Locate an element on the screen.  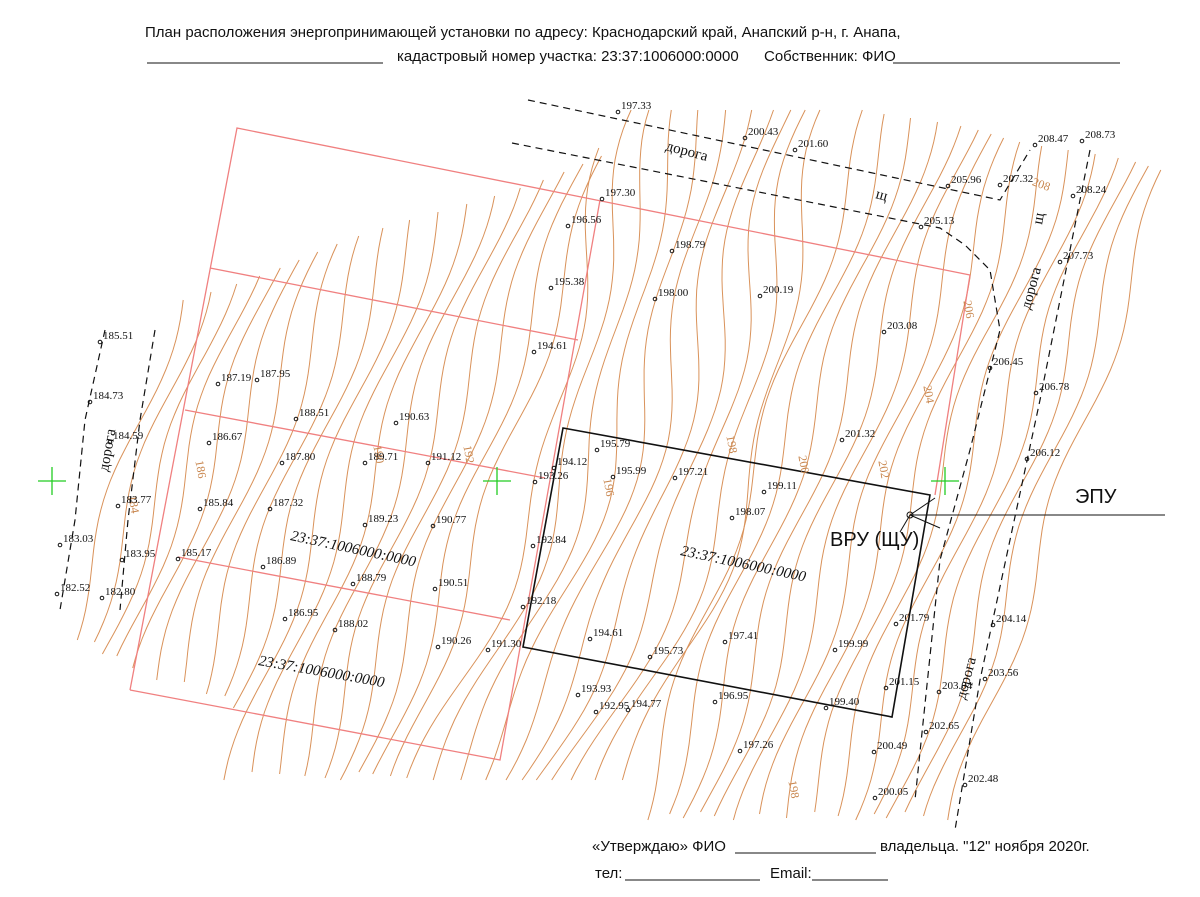
elevation-label: 194.77 is located at coordinates (646, 704).